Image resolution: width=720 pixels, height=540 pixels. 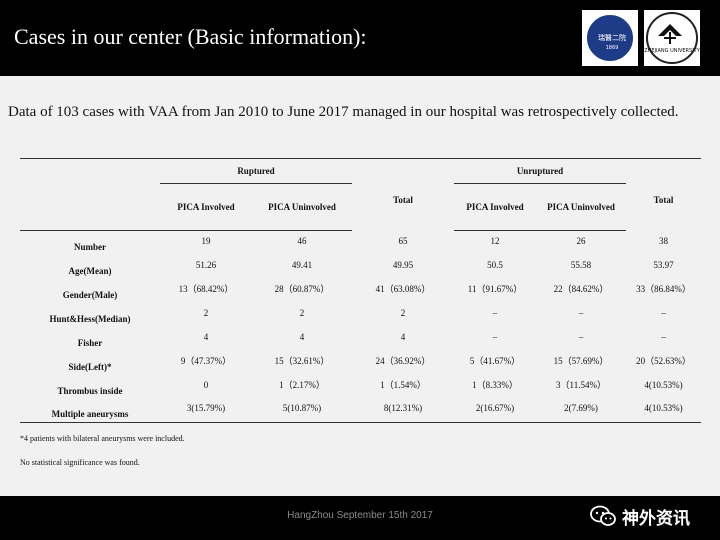 I want to click on table-cell: 2(16.67%), so click(x=495, y=410).